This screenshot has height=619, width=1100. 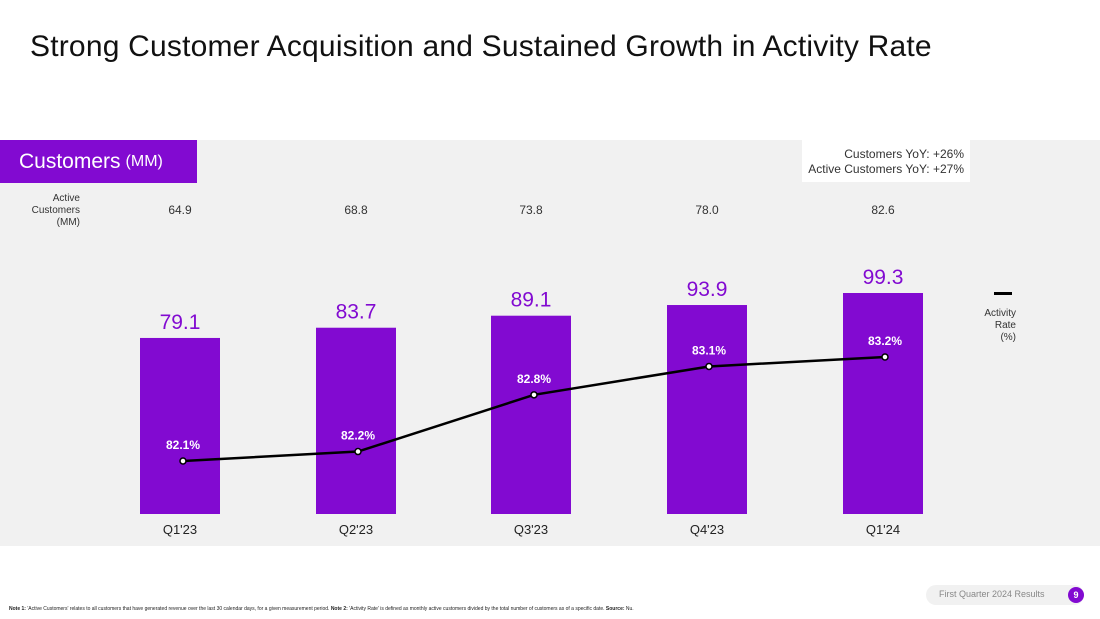 What do you see at coordinates (68, 222) in the screenshot?
I see `active-label-line3: (MM)` at bounding box center [68, 222].